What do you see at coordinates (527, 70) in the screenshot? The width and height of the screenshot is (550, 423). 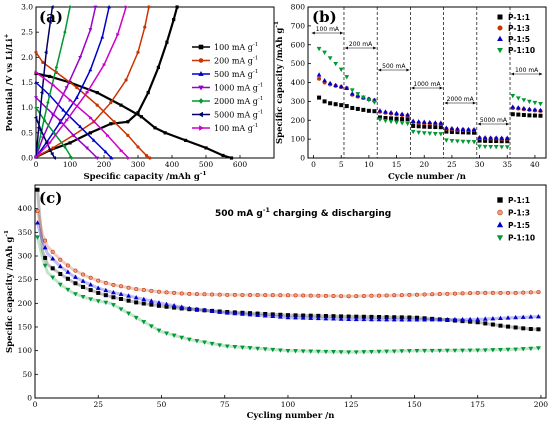 I see `panel-b-segment-label-6: 100 mA` at bounding box center [527, 70].